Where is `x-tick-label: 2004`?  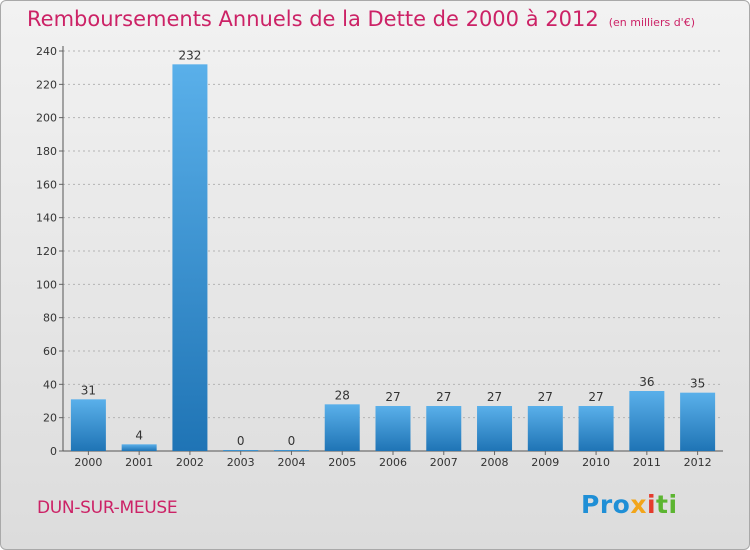
x-tick-label: 2004 is located at coordinates (291, 462).